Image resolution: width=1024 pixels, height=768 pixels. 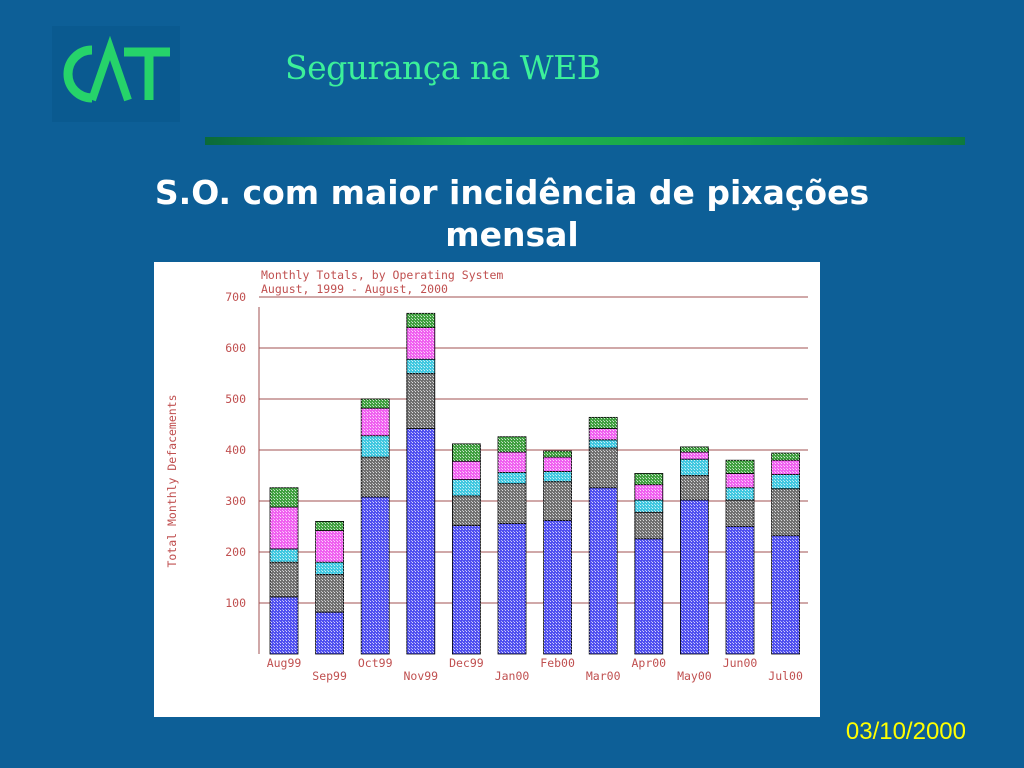 What do you see at coordinates (235, 297) in the screenshot?
I see `y-tick-label: 700` at bounding box center [235, 297].